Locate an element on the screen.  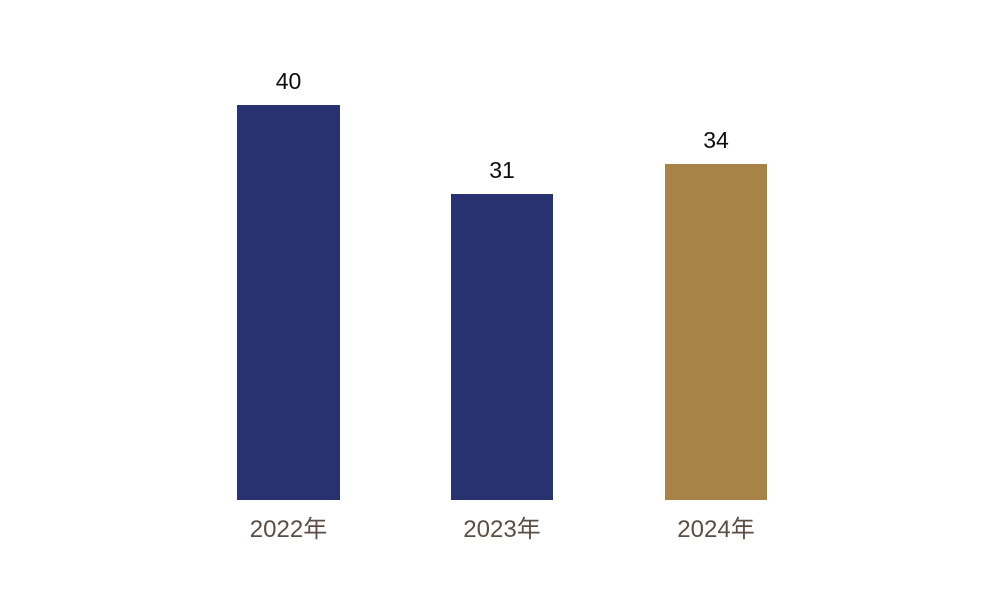
value-label: 31 is located at coordinates (502, 170).